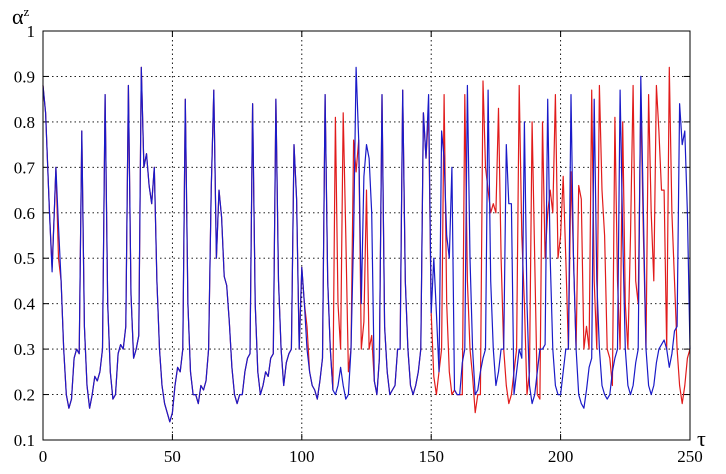 The height and width of the screenshot is (474, 726). Describe the element at coordinates (24, 76) in the screenshot. I see `y-tick-label: 0.9` at that location.